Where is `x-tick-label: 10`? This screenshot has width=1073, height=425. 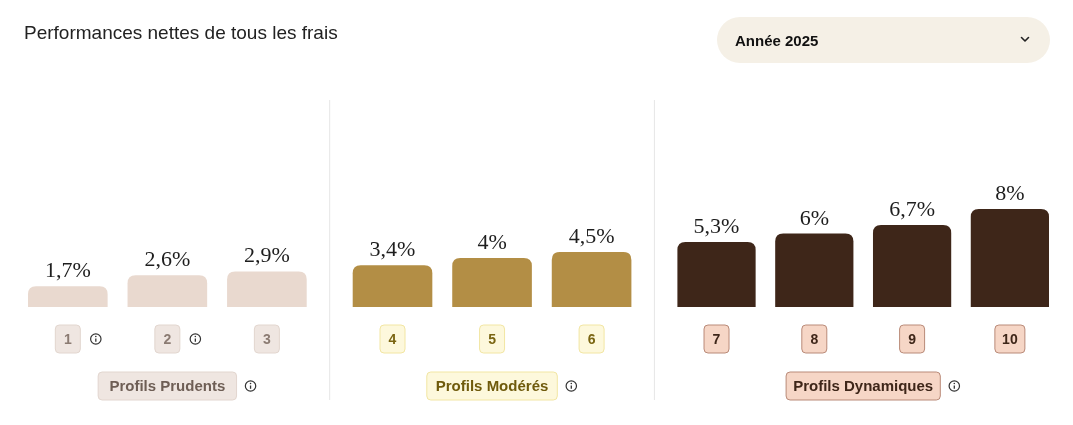
x-tick-label: 10 is located at coordinates (1010, 339).